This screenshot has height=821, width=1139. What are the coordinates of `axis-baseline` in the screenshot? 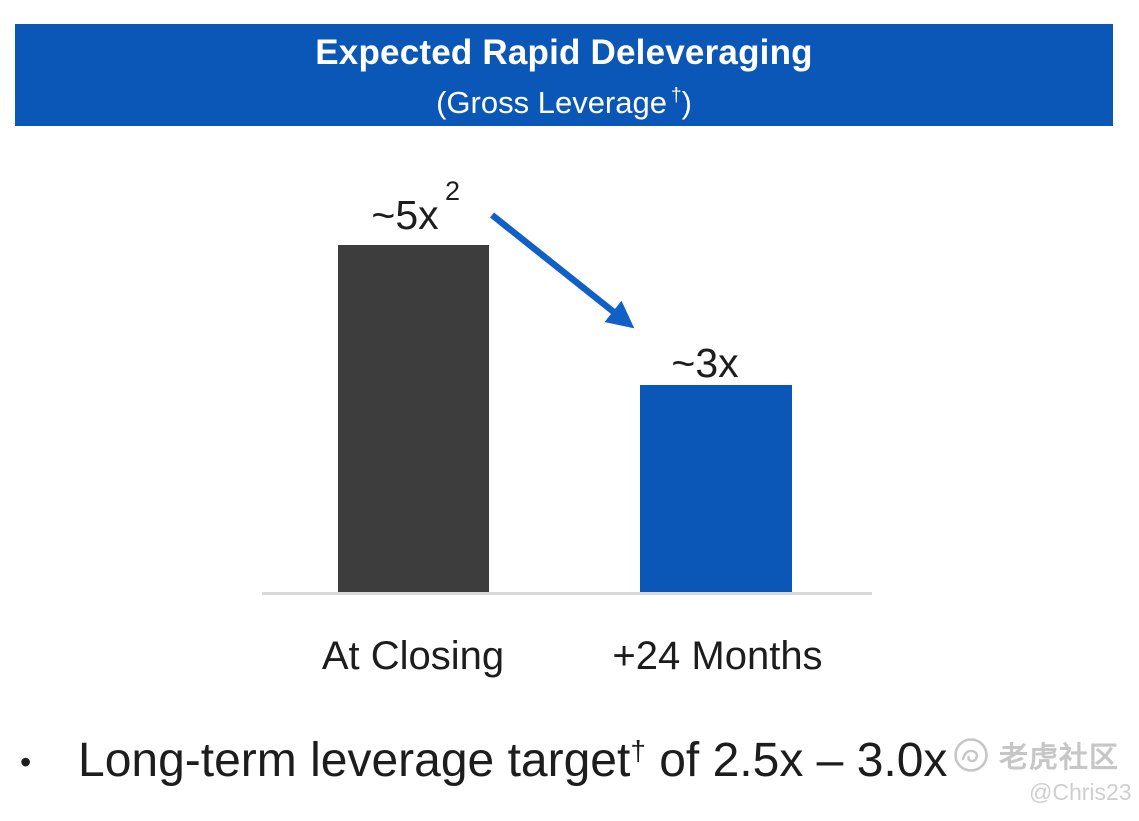 It's located at (567, 593).